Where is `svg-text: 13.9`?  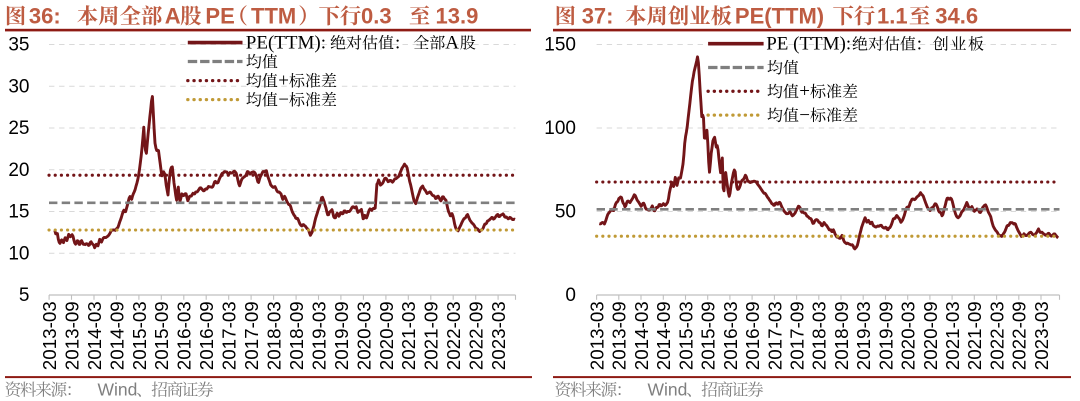 svg-text: 13.9 is located at coordinates (457, 16).